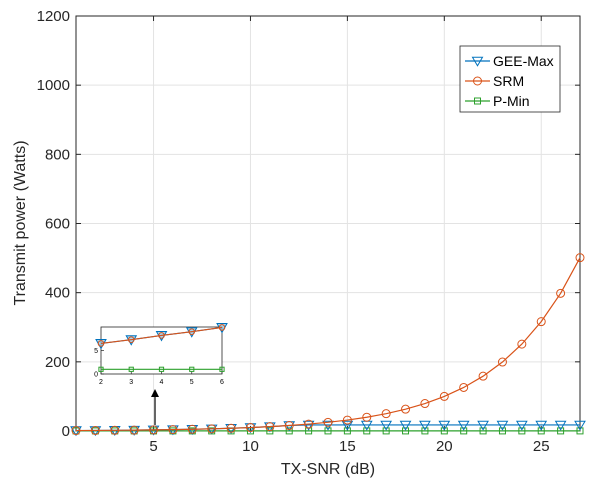 This screenshot has width=610, height=488. I want to click on legend-items: GEE-Max SRM P-Min, so click(509, 81).